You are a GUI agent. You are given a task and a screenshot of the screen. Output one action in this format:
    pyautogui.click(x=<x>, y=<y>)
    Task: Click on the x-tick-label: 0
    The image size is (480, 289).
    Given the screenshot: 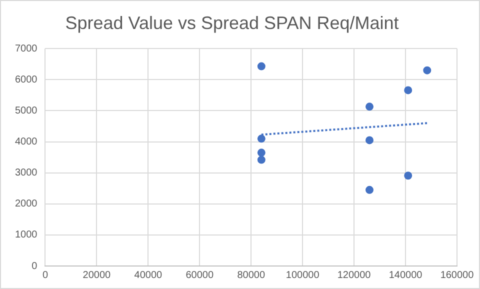 What is the action you would take?
    pyautogui.click(x=45, y=275)
    